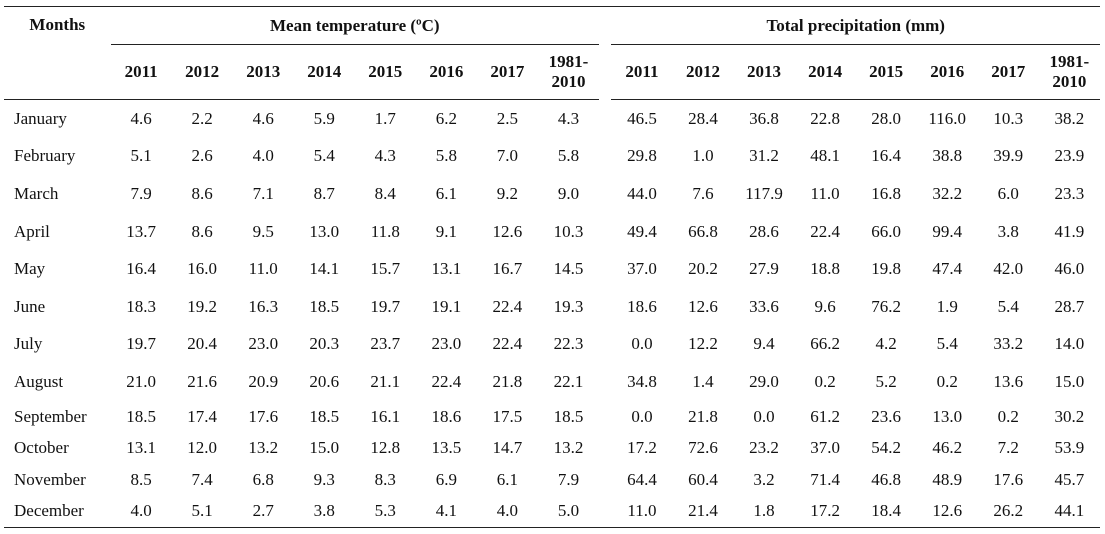 This screenshot has height=534, width=1105. What do you see at coordinates (263, 479) in the screenshot?
I see `temperature-cell: 6.8` at bounding box center [263, 479].